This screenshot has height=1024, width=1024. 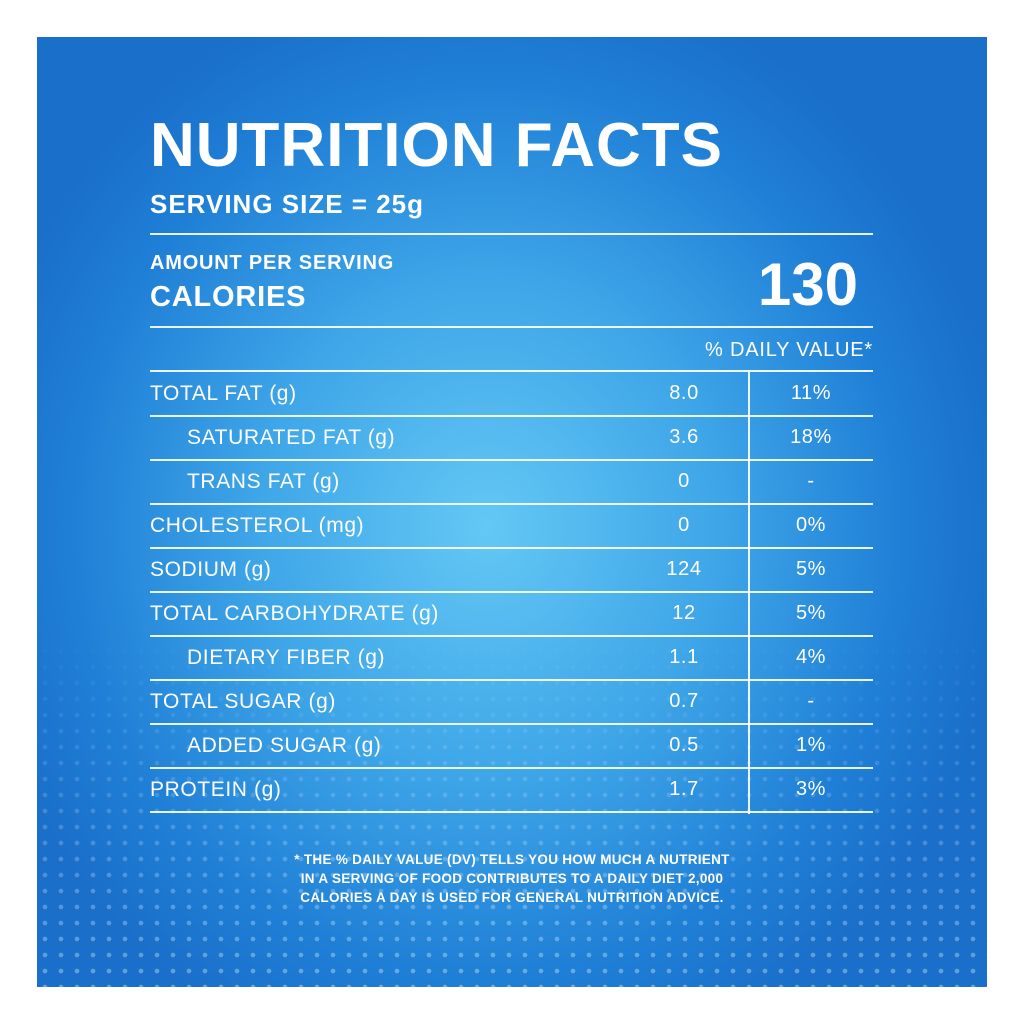 What do you see at coordinates (684, 393) in the screenshot?
I see `nutrient-amount: 8.0` at bounding box center [684, 393].